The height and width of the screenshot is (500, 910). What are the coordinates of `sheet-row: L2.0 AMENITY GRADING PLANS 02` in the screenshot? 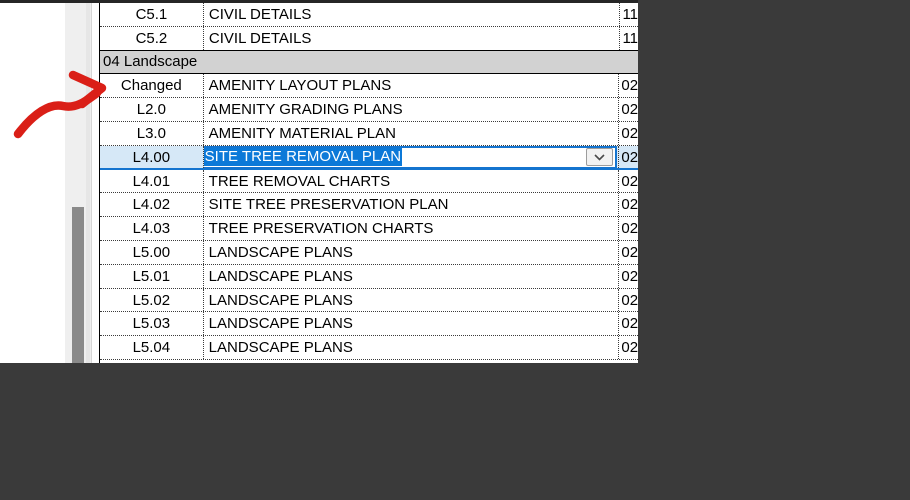 It's located at (369, 110).